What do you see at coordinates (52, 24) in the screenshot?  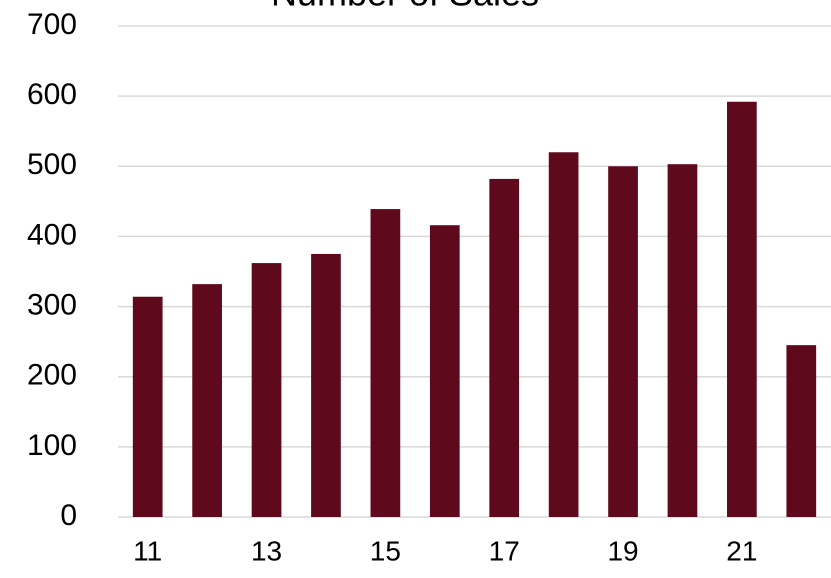 I see `y-tick-label: 700` at bounding box center [52, 24].